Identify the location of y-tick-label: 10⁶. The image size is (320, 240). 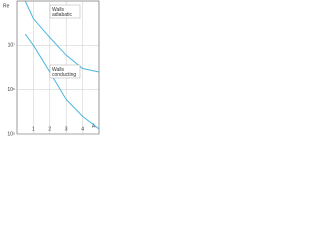
(11, 90).